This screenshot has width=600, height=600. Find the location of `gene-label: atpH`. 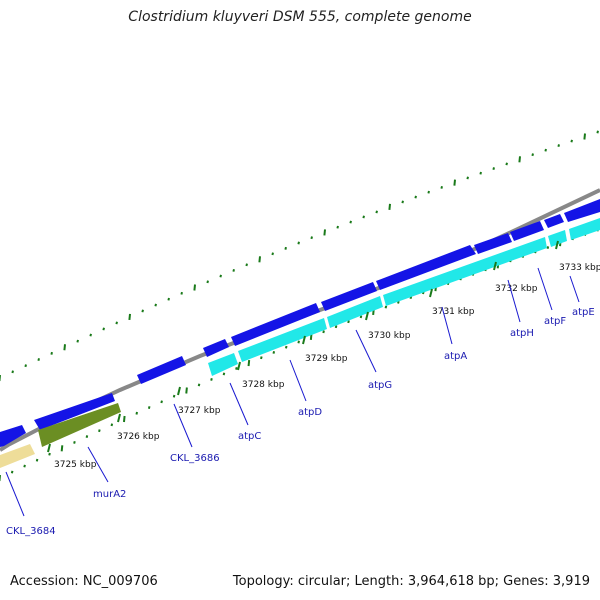

gene-label: atpH is located at coordinates (522, 333).